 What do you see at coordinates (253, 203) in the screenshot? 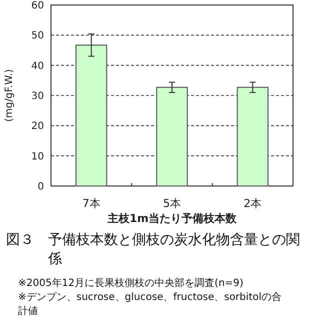
I see `x-tick-label: 2本` at bounding box center [253, 203].